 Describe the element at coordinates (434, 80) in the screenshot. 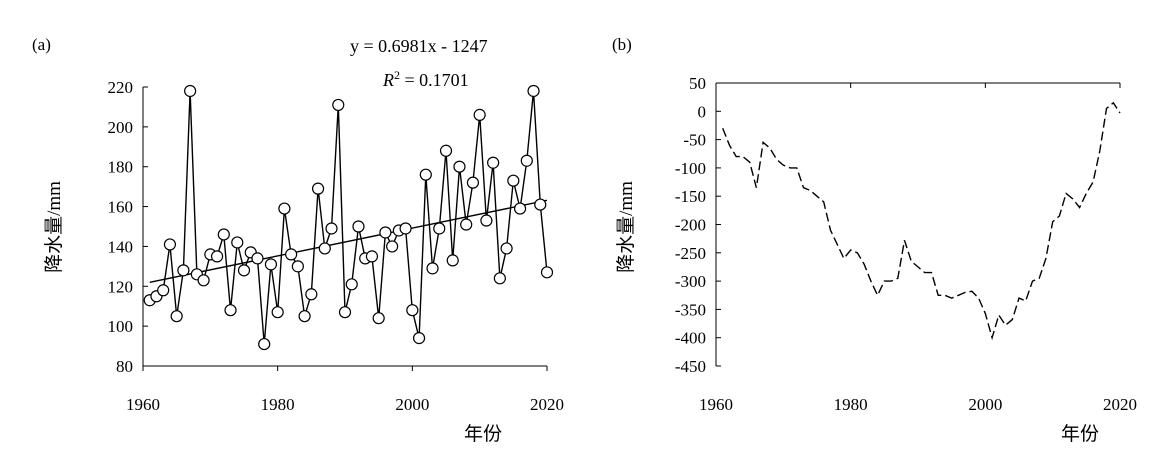

I see `r-squared-value: = 0.1701` at that location.